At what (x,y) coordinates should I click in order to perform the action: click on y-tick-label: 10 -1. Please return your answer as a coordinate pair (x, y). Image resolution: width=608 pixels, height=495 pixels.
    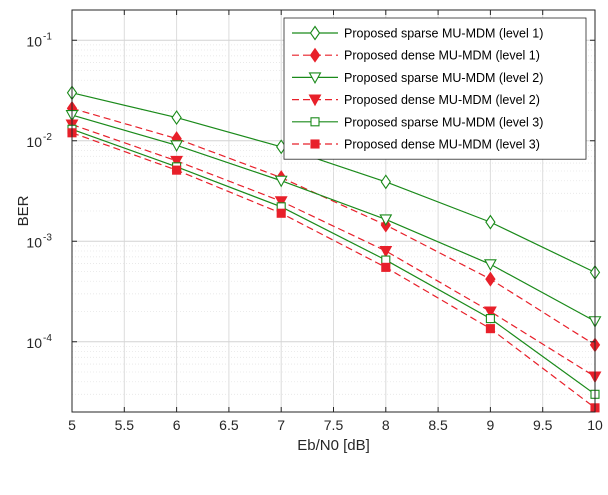
    Looking at the image, I should click on (39, 40).